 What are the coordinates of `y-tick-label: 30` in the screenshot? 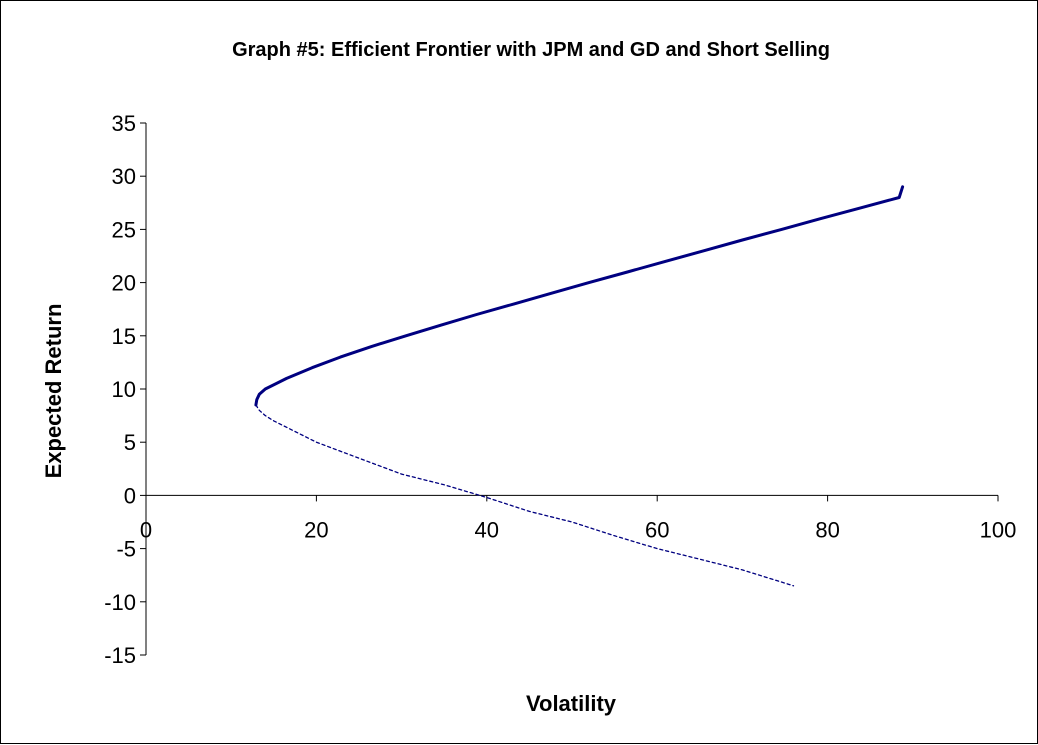 It's located at (124, 176).